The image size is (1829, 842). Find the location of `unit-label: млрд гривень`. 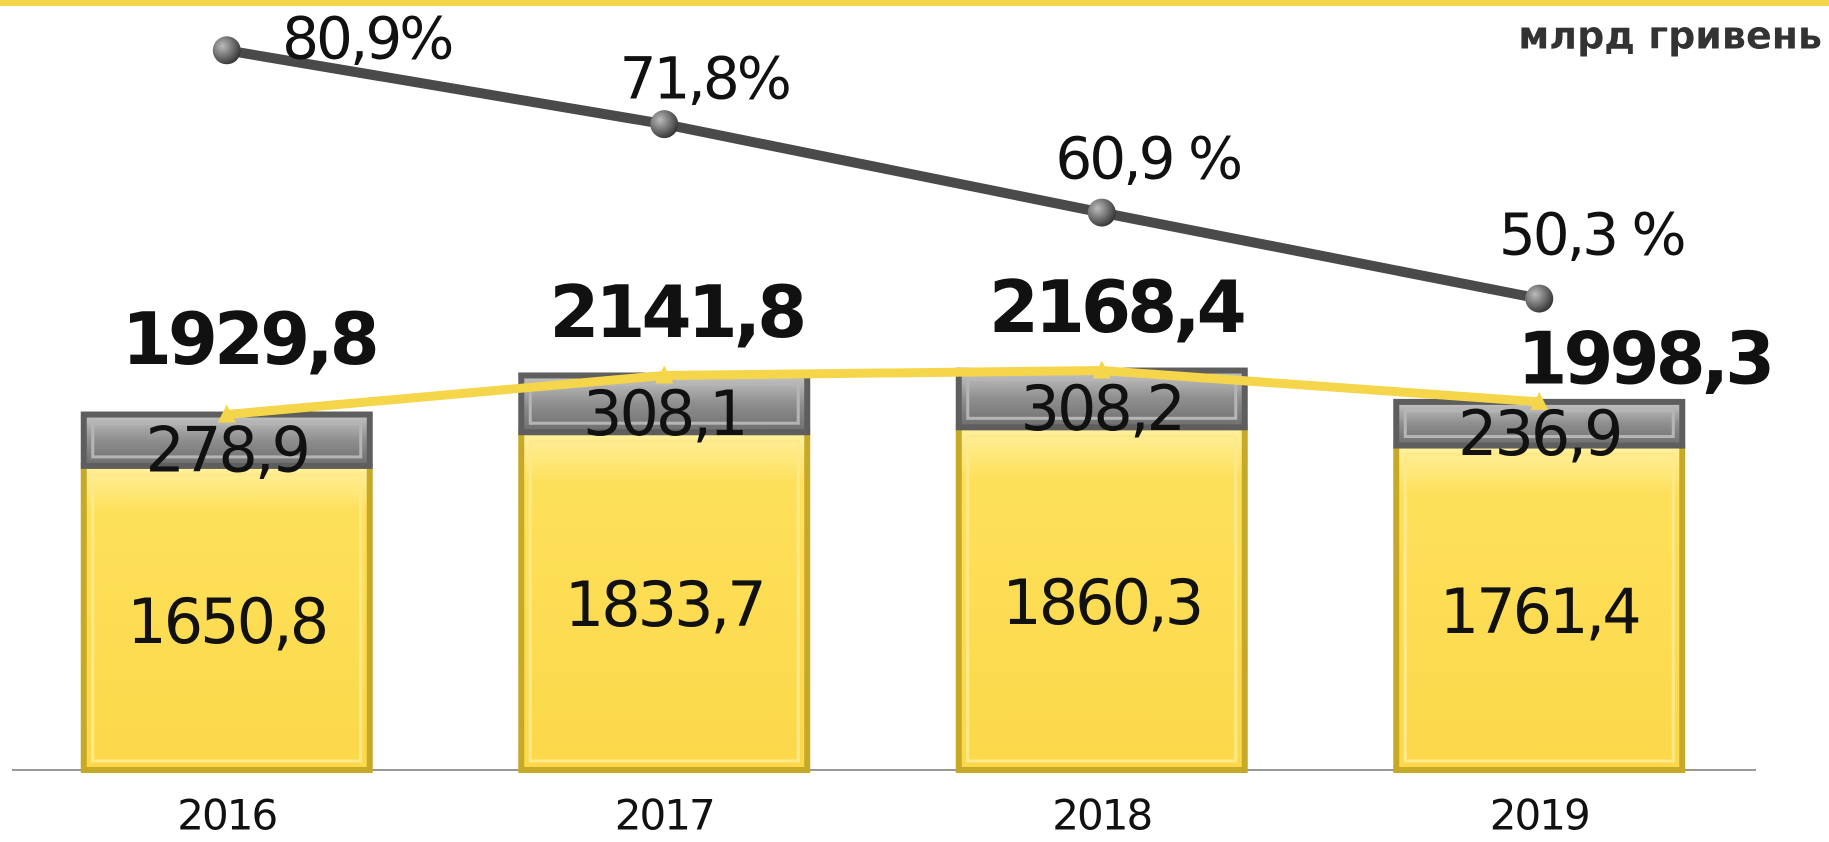

unit-label: млрд гривень is located at coordinates (1670, 36).